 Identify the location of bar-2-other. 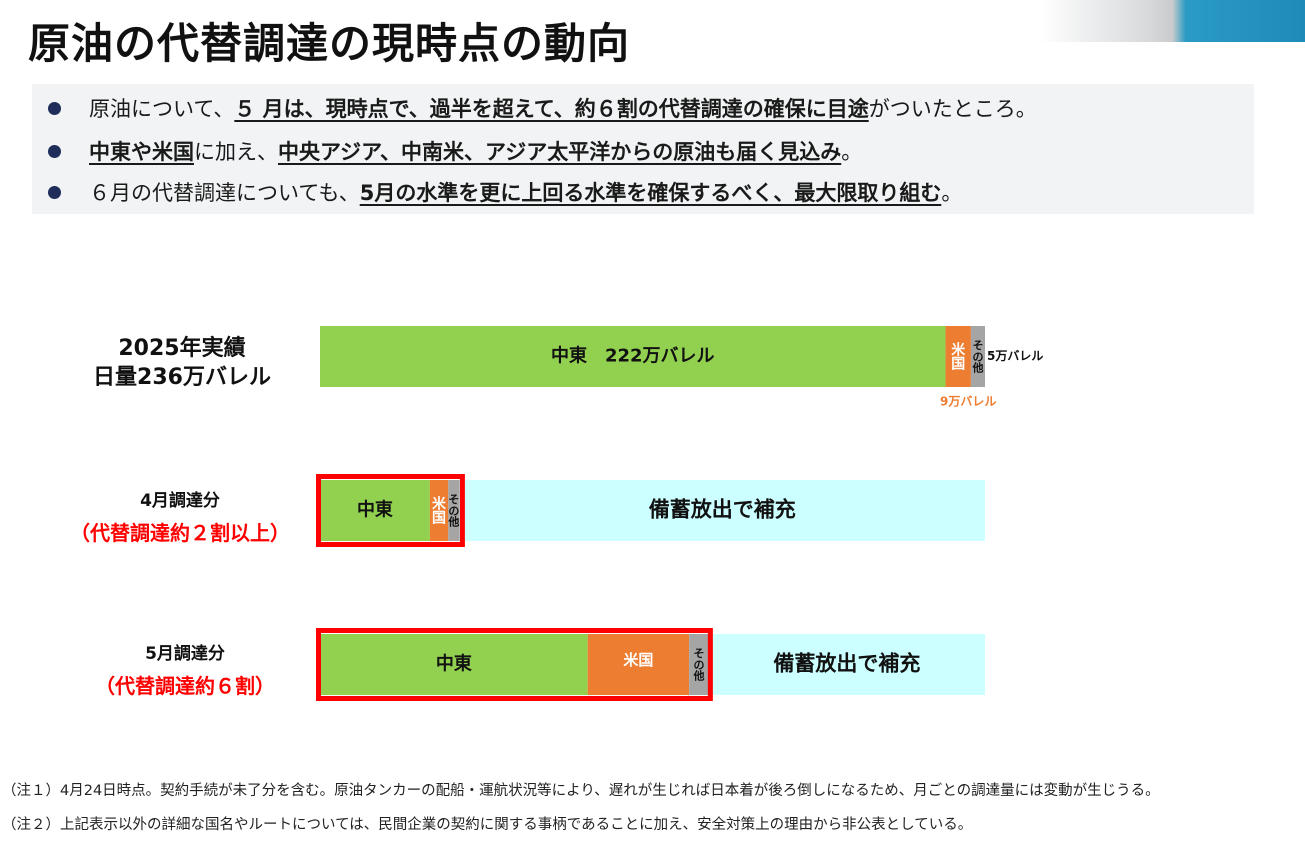
(454, 510).